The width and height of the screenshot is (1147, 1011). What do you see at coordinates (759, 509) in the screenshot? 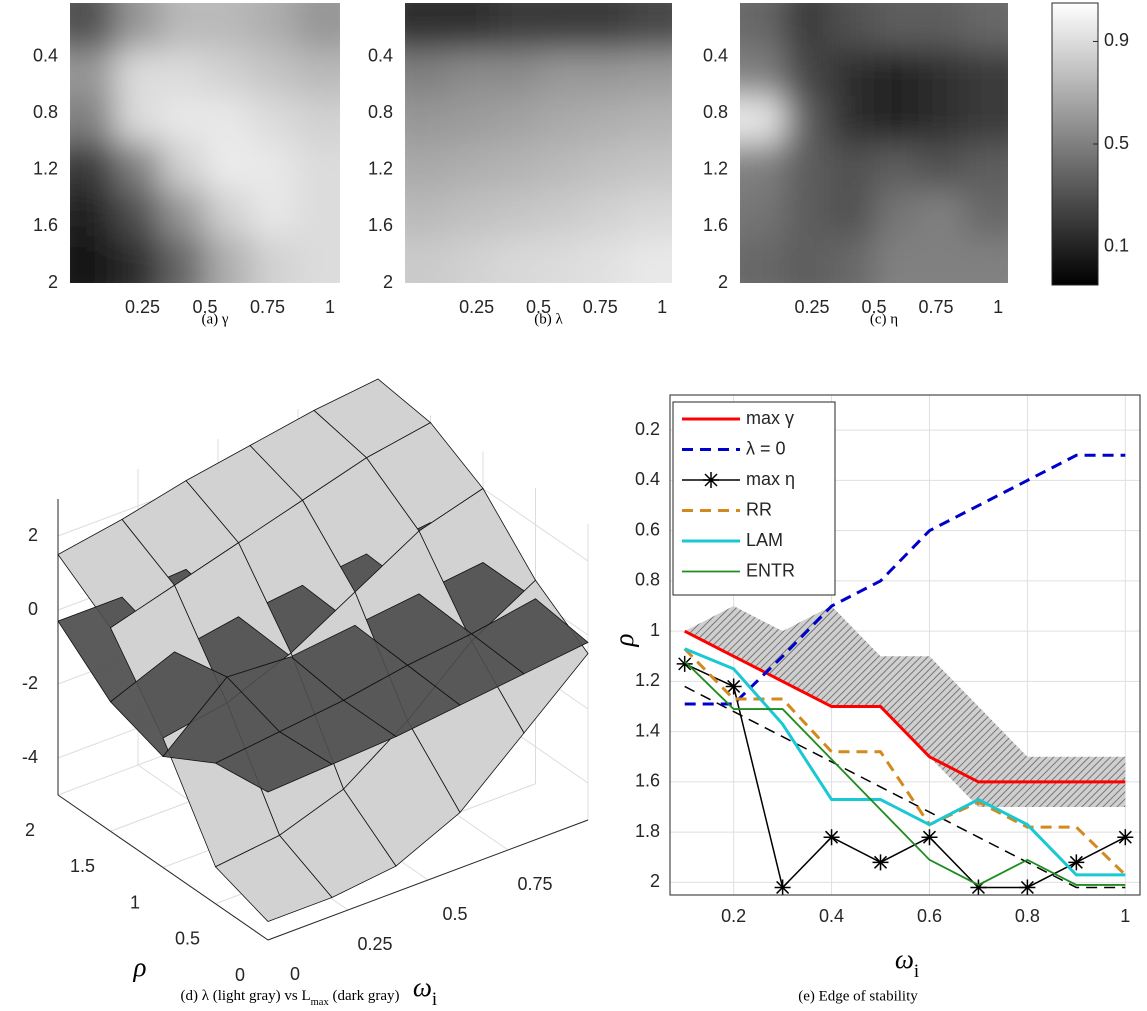
I see `legend-label: RR` at bounding box center [759, 509].